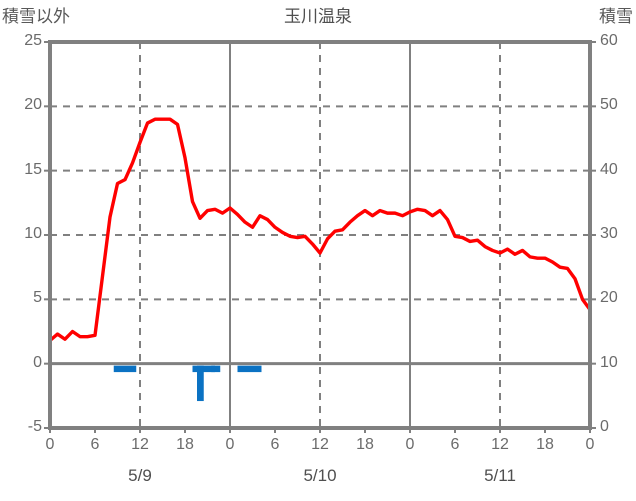  What do you see at coordinates (320, 475) in the screenshot?
I see `x-axis-day-label: 5/10` at bounding box center [320, 475].